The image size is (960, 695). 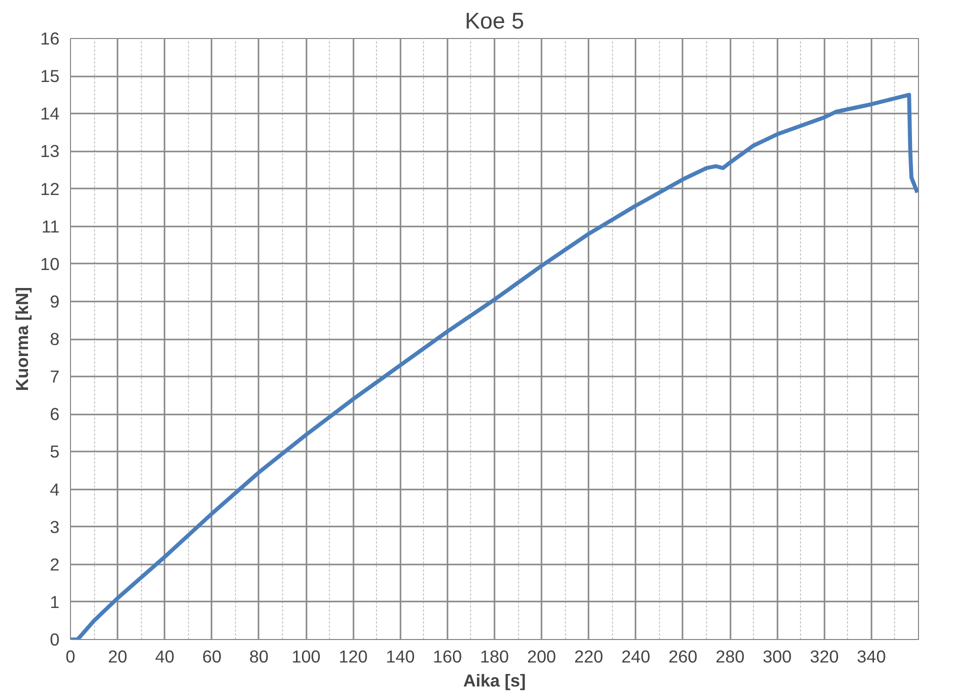 What do you see at coordinates (212, 656) in the screenshot?
I see `x-tick-label: 60` at bounding box center [212, 656].